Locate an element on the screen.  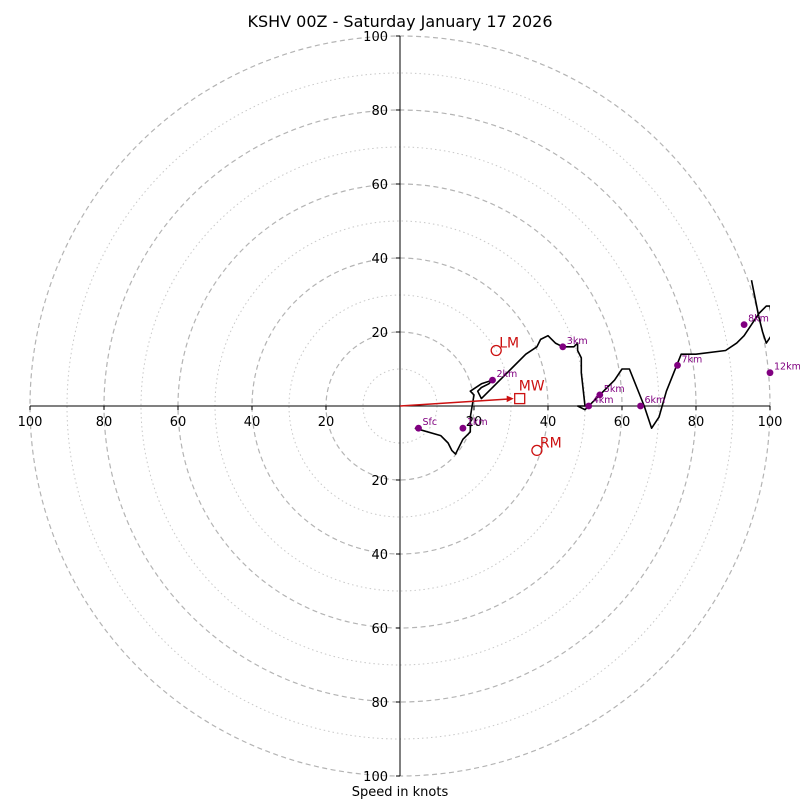
chart-title: KSHV 00Z - Saturday January 17 2026 is located at coordinates (399, 21).